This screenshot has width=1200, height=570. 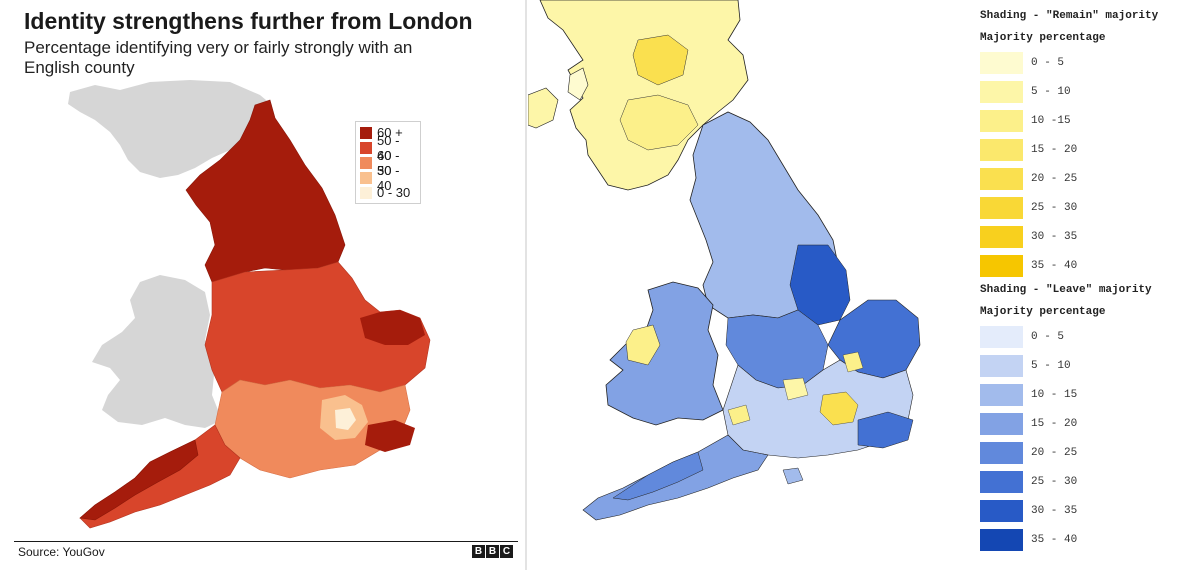 I want to click on footer-rule, so click(x=266, y=541).